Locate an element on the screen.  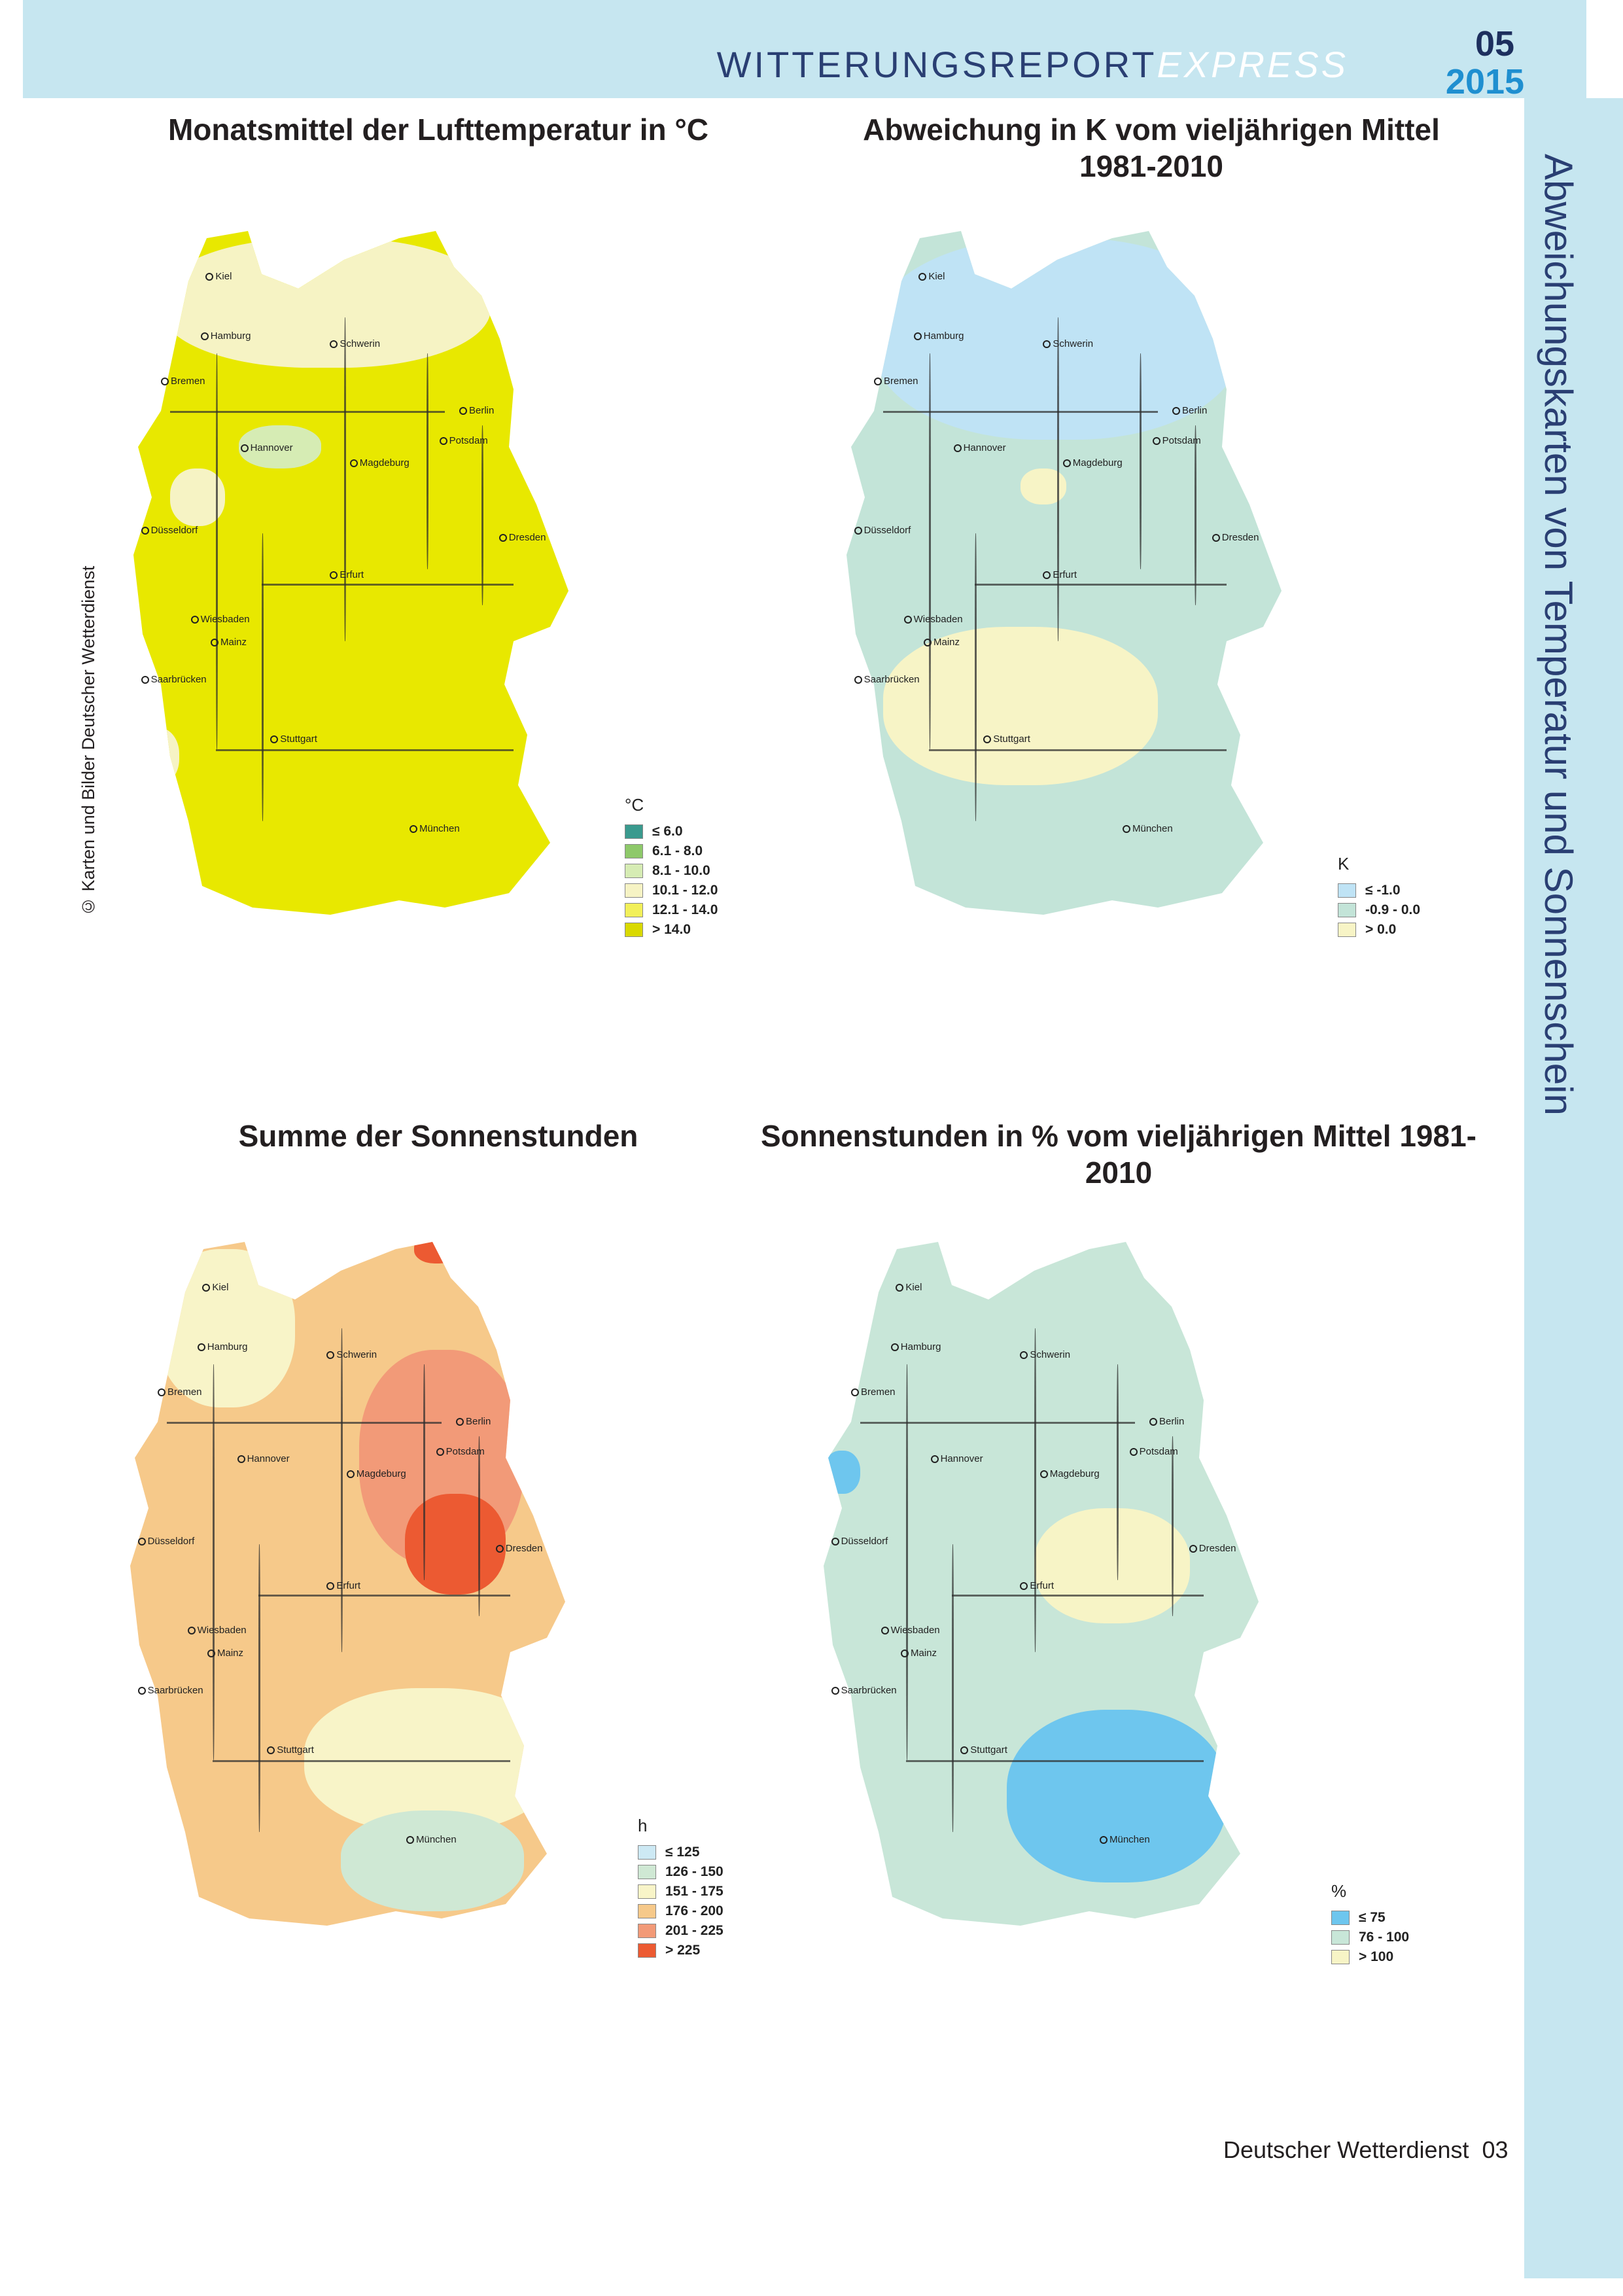
header-band is located at coordinates (805, 49).